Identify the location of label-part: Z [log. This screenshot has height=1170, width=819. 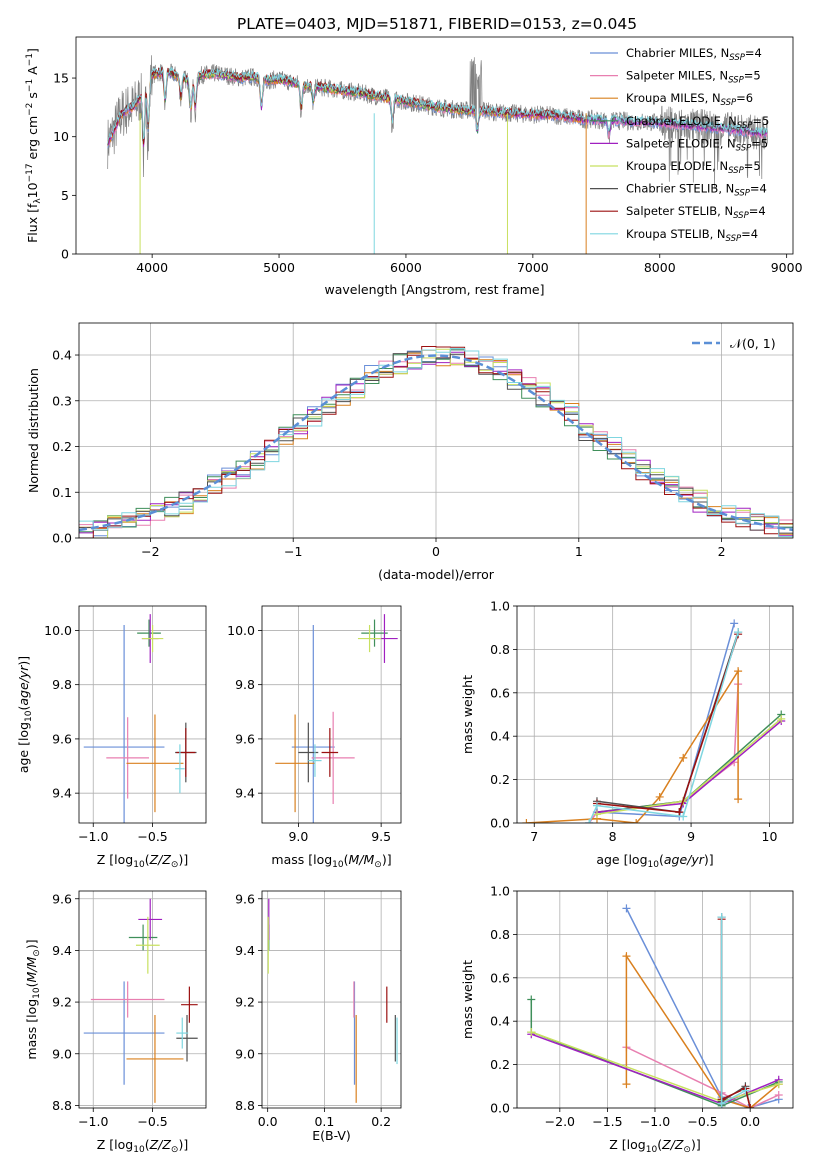
(627, 1144).